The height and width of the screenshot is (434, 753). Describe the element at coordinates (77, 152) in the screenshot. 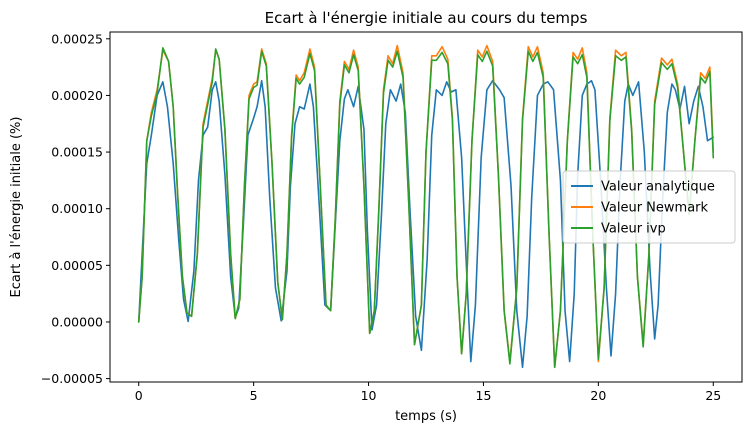

I see `y-tick-label: 0.00015` at that location.